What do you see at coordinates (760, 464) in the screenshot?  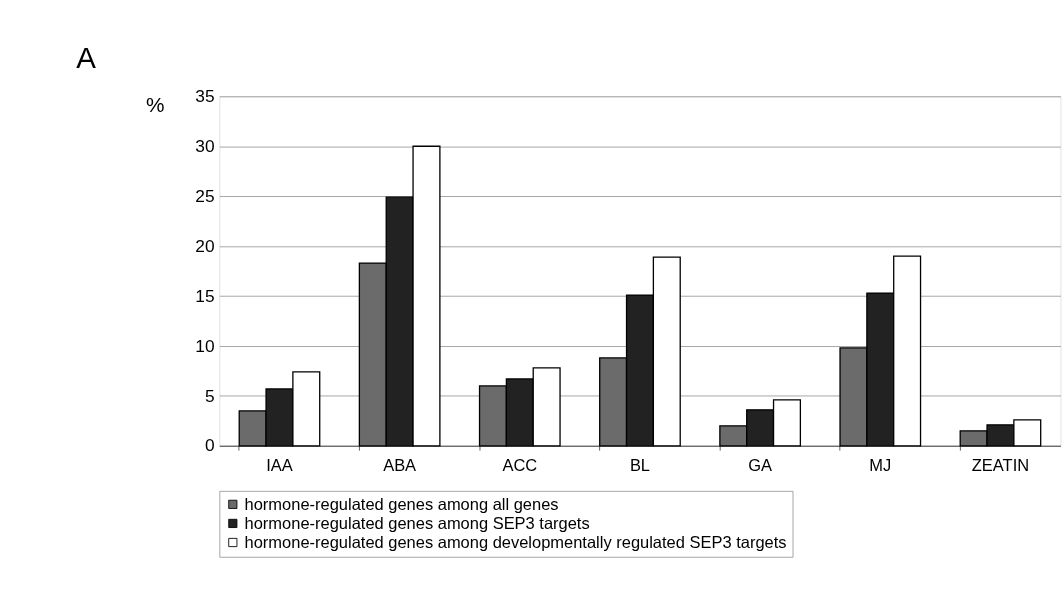 I see `x-tick-label: GA` at bounding box center [760, 464].